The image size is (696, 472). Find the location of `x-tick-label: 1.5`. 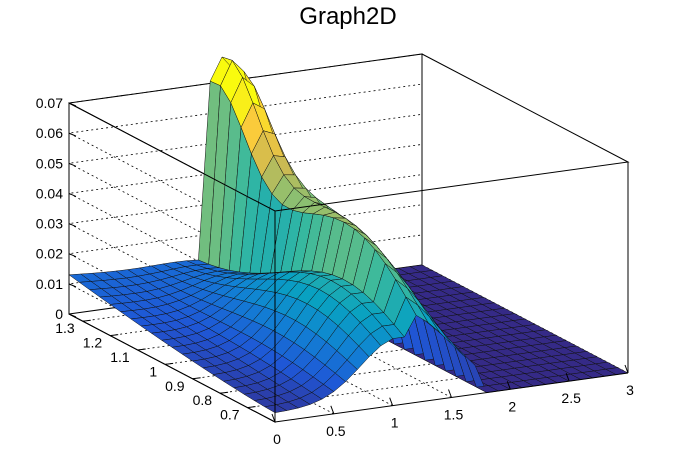

x-tick-label: 1.5 is located at coordinates (454, 415).